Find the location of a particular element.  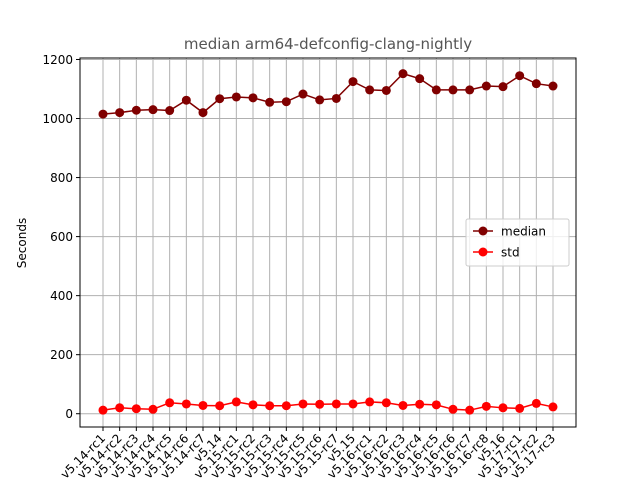

legend-label-std: std is located at coordinates (510, 253).